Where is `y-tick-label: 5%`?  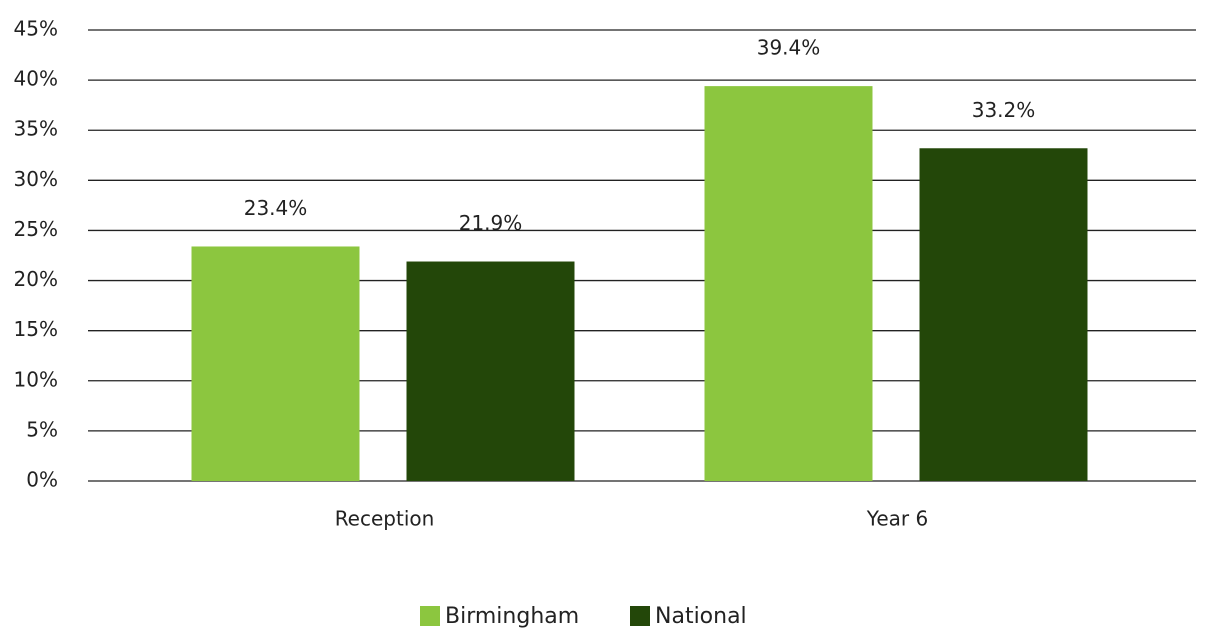 y-tick-label: 5% is located at coordinates (42, 429).